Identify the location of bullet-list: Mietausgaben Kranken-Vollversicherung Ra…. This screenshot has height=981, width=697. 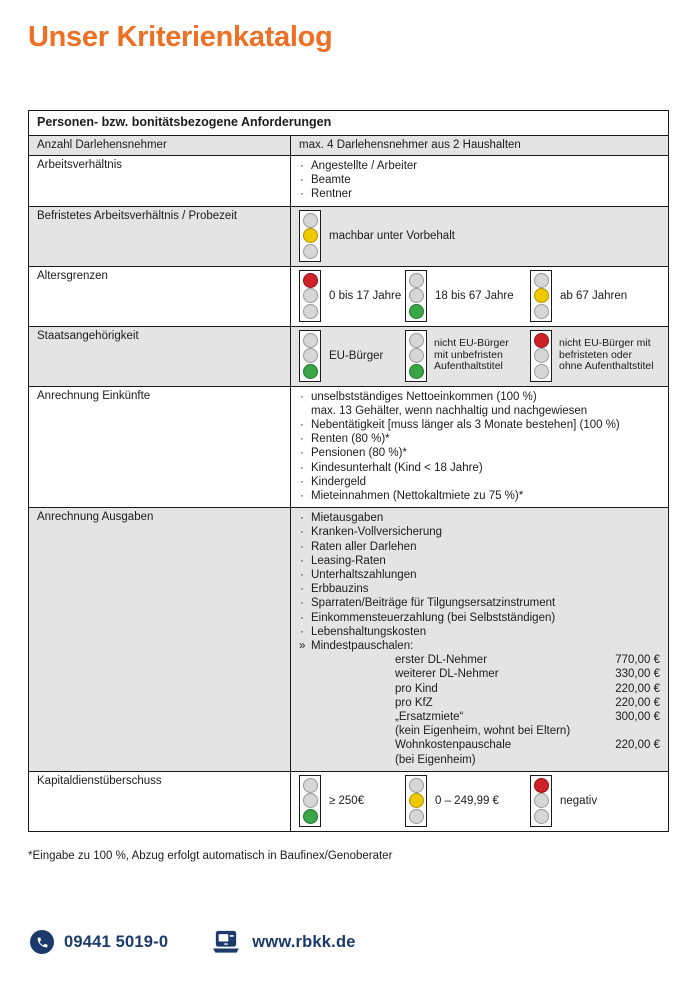
(479, 575).